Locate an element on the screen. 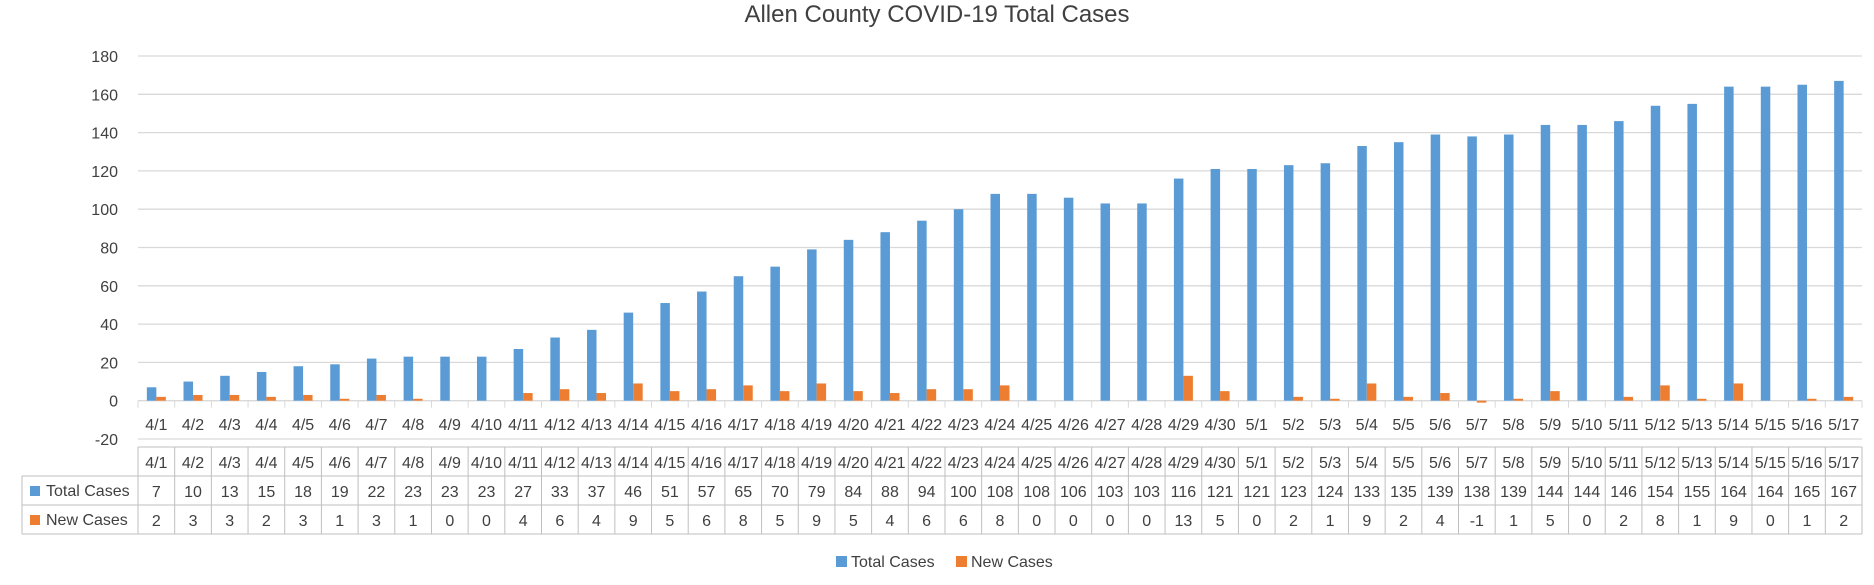  table-cell-total: 116 is located at coordinates (1184, 492).